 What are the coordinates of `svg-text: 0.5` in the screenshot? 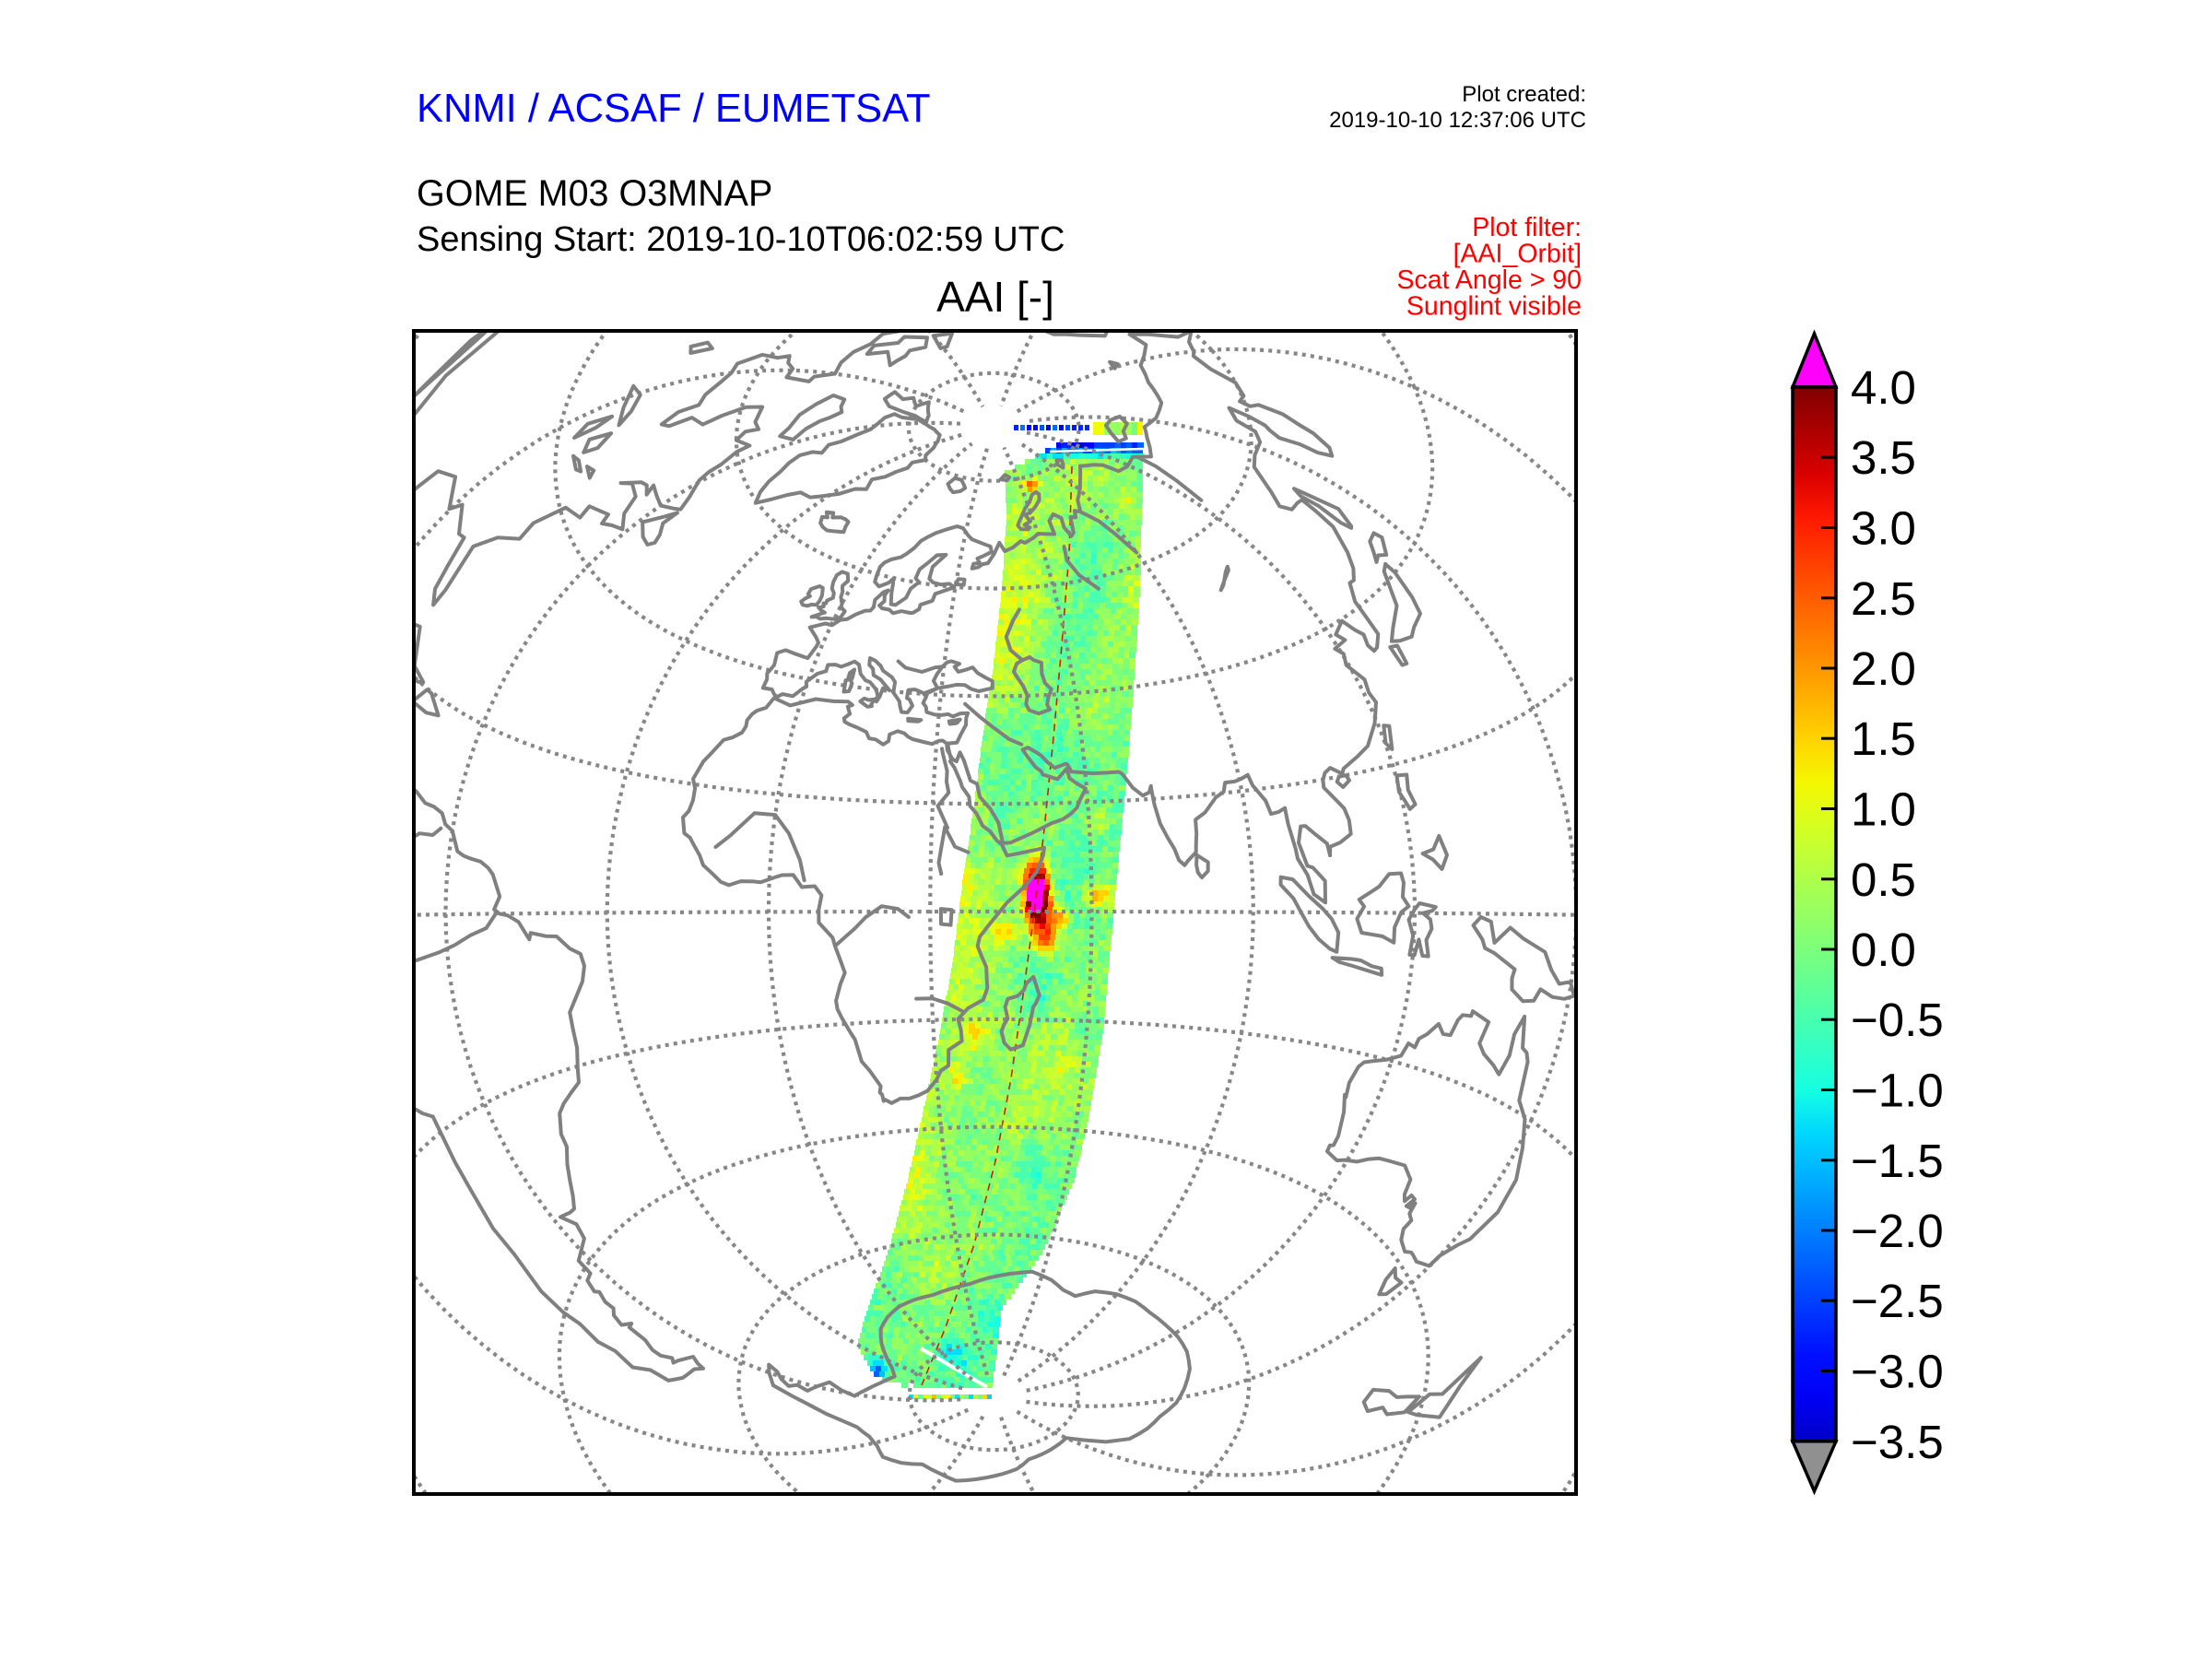 It's located at (1883, 879).